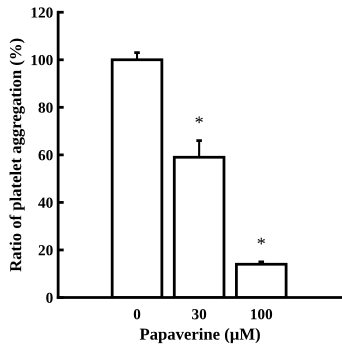 The height and width of the screenshot is (350, 342). What do you see at coordinates (45, 107) in the screenshot?
I see `y-tick-label: 80` at bounding box center [45, 107].